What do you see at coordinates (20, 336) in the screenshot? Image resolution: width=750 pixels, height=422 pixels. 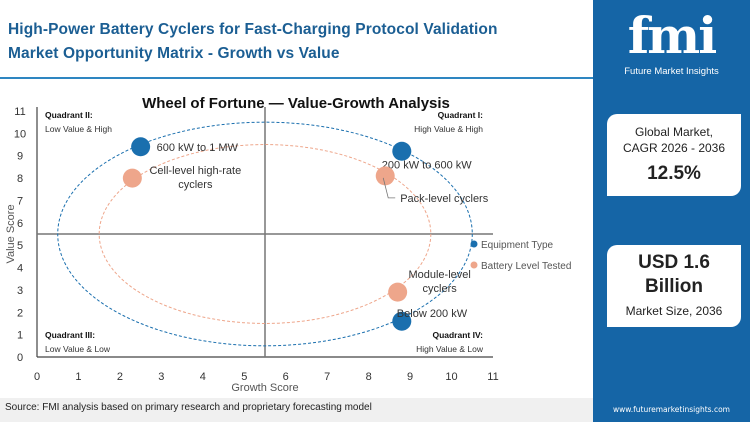 I see `y-tick-label: 1` at bounding box center [20, 336].